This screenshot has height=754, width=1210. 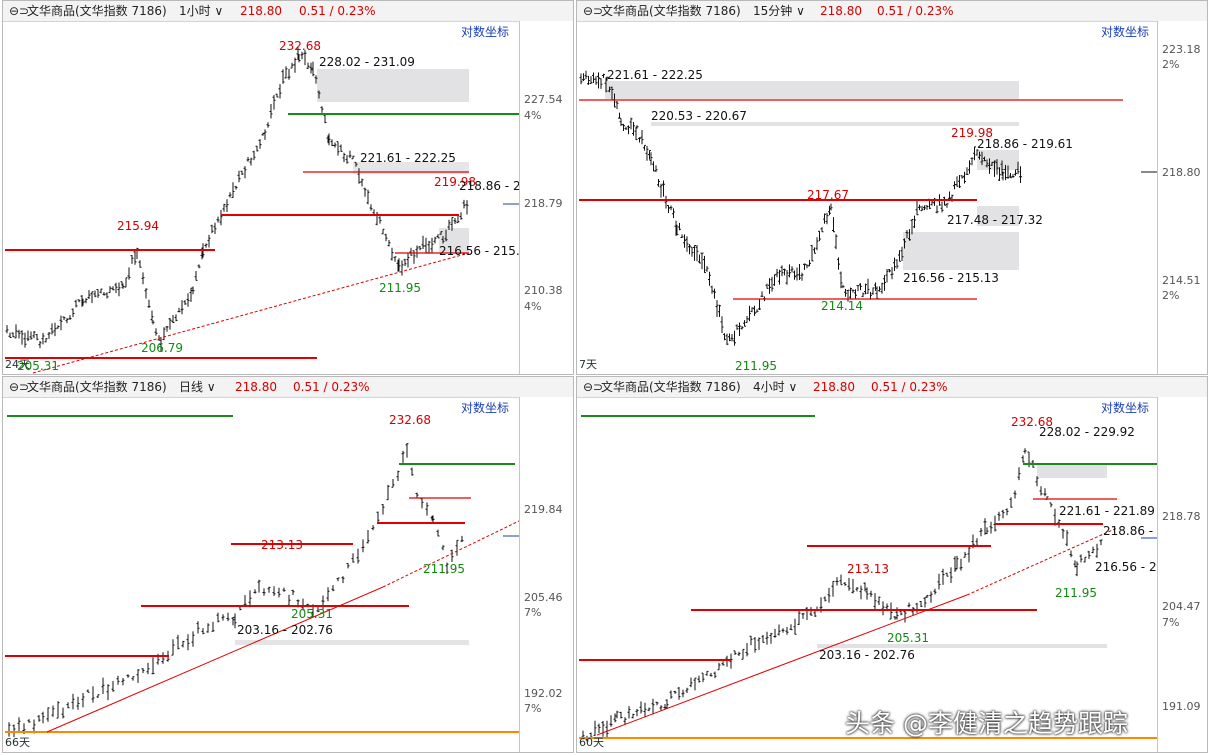 I want to click on price-label: 214.14, so click(x=842, y=306).